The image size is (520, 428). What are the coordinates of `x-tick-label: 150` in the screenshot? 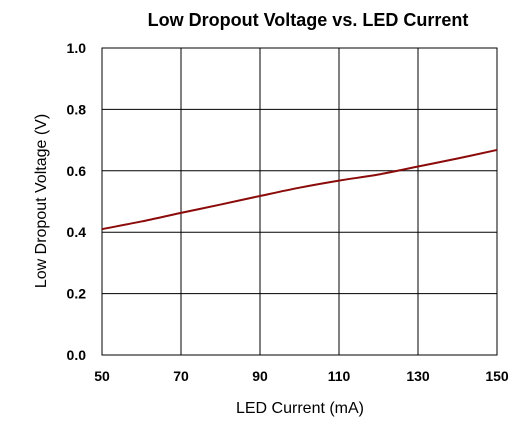 It's located at (497, 376).